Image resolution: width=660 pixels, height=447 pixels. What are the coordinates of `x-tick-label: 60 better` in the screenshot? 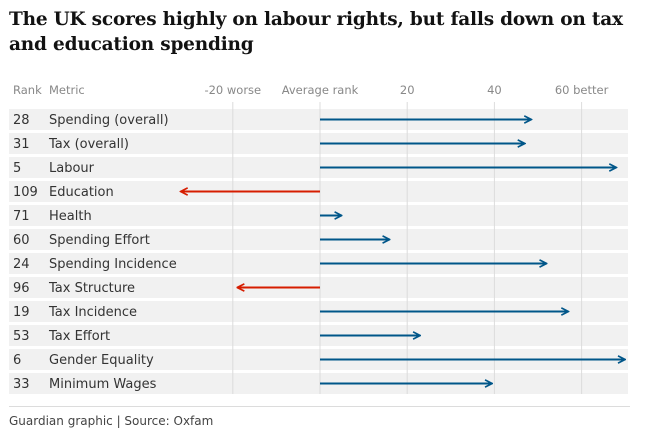 It's located at (582, 90).